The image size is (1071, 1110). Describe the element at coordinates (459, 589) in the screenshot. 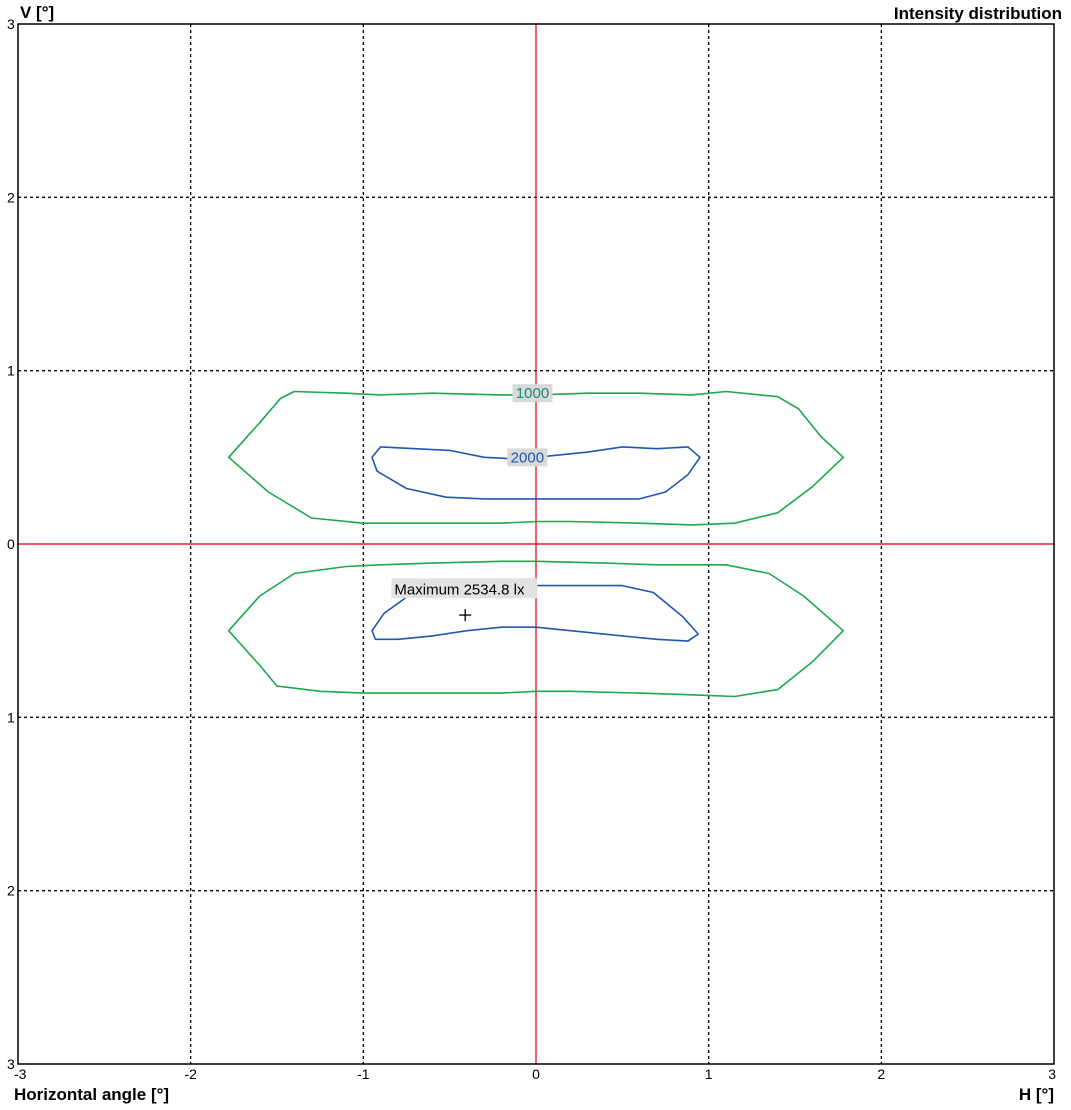

I see `maximum-label: Maximum 2534.8 lx` at that location.